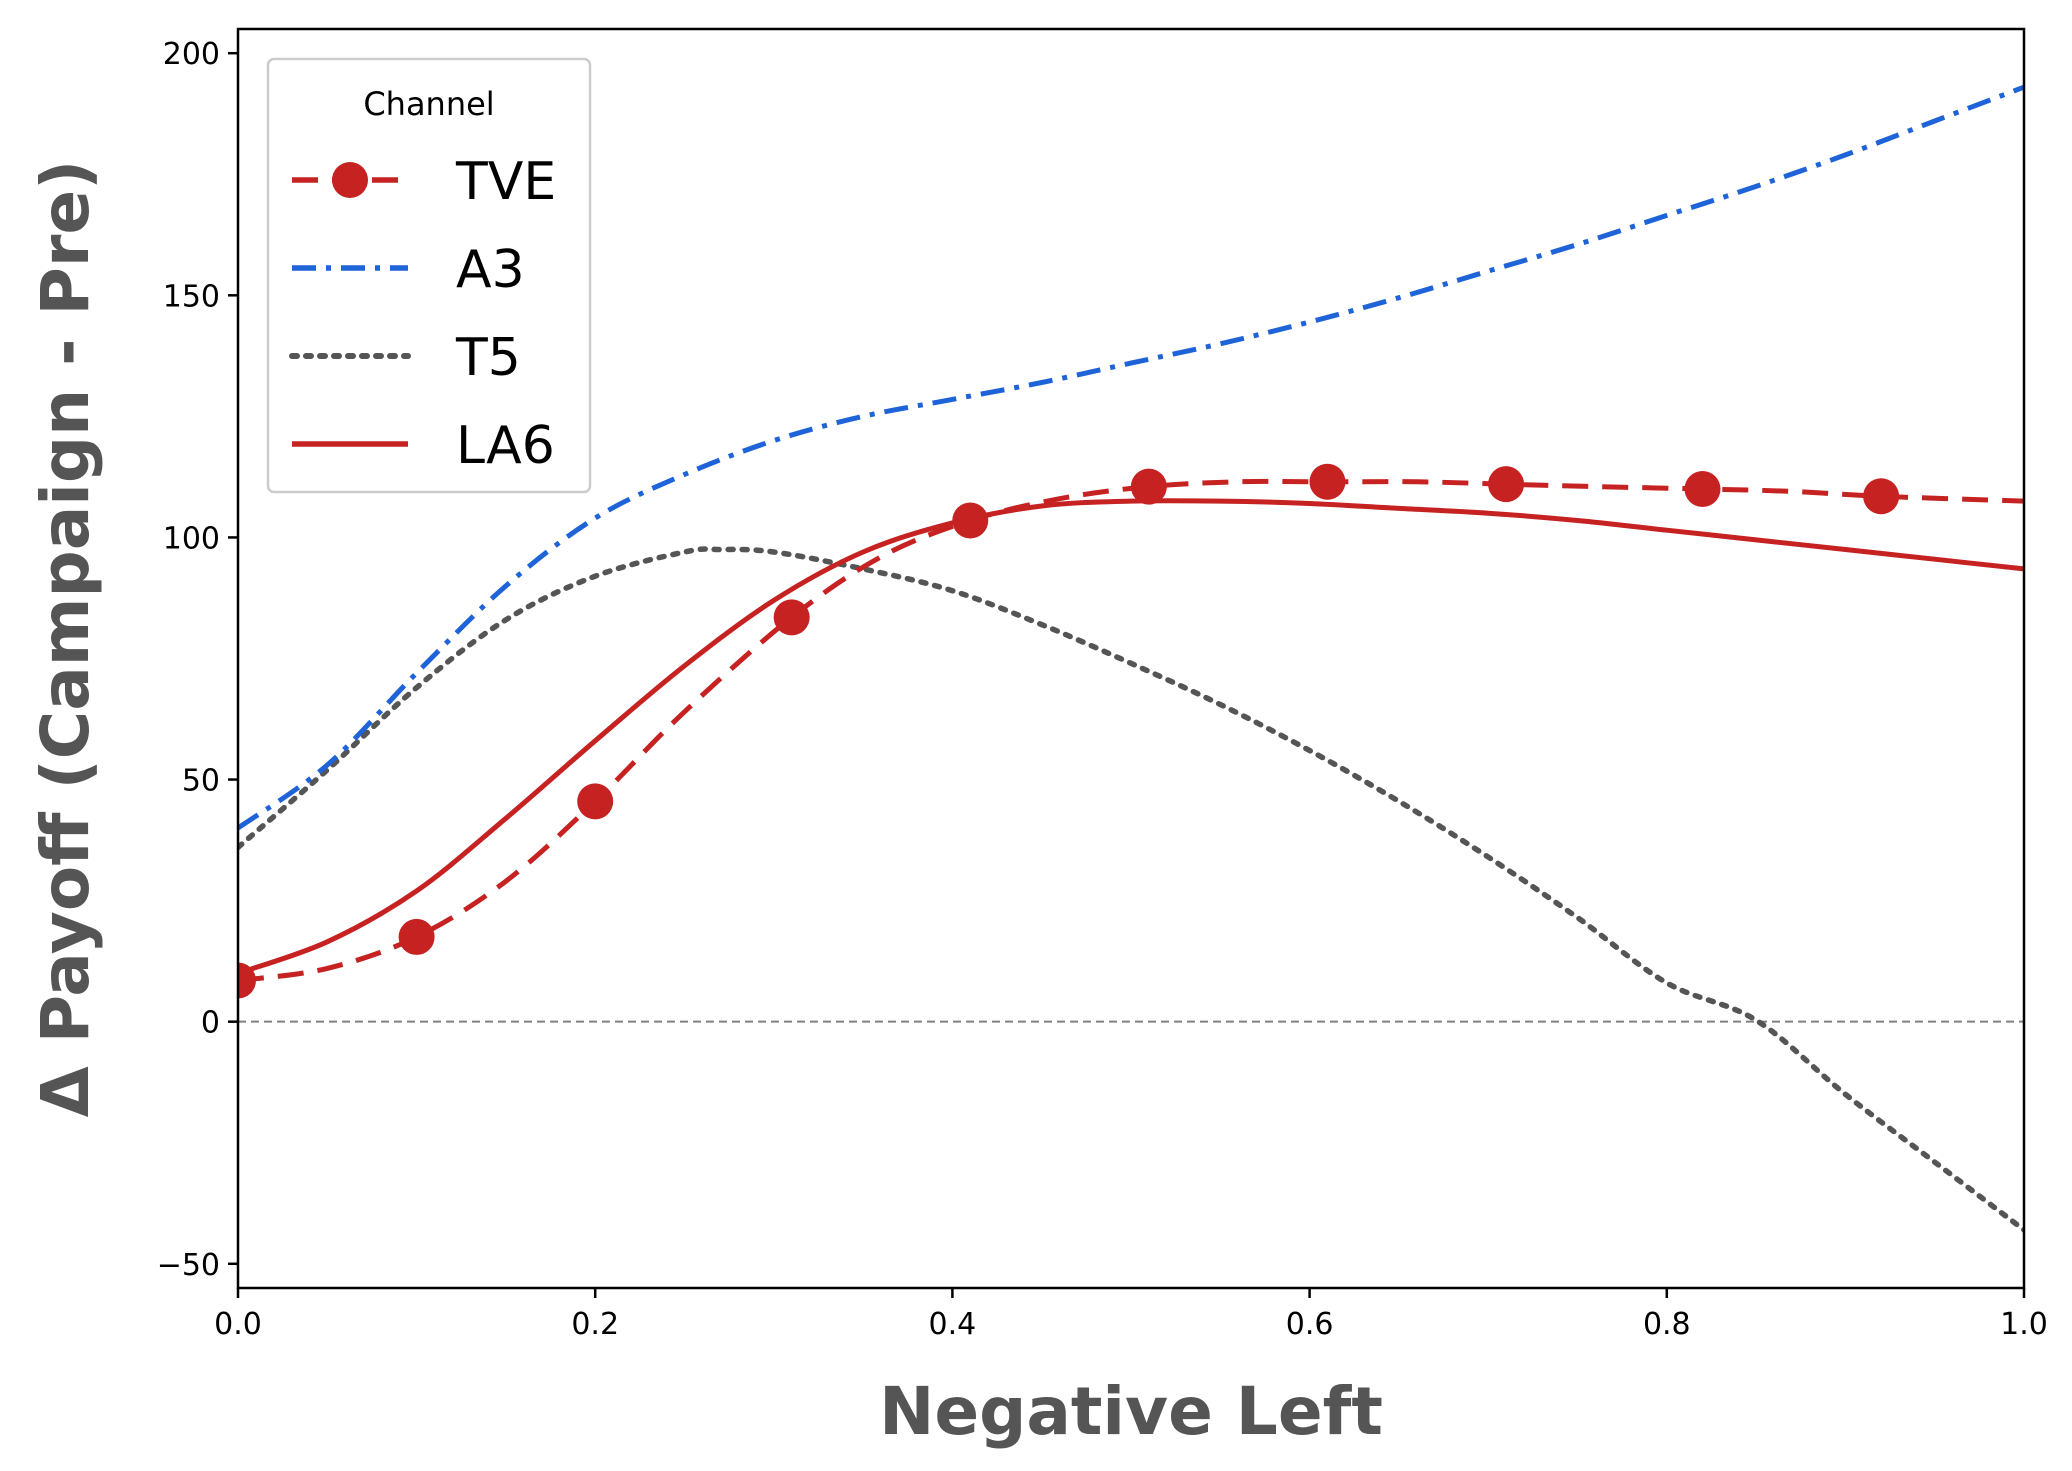 The image size is (2072, 1471). Describe the element at coordinates (428, 104) in the screenshot. I see `legend-title: Channel` at that location.